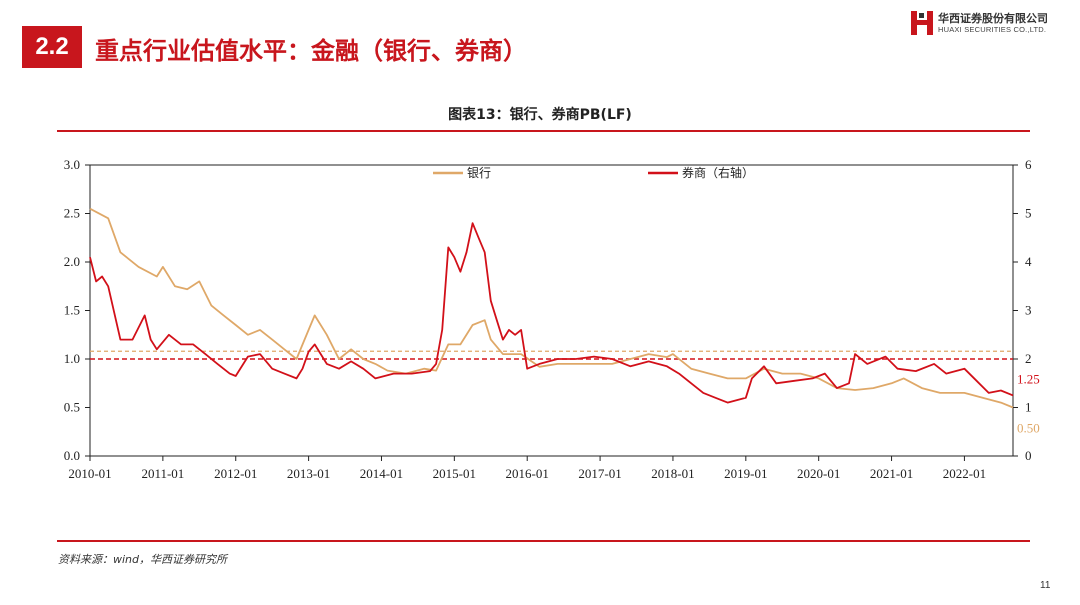  I want to click on legend-label-2: 券商（右轴）, so click(718, 172).